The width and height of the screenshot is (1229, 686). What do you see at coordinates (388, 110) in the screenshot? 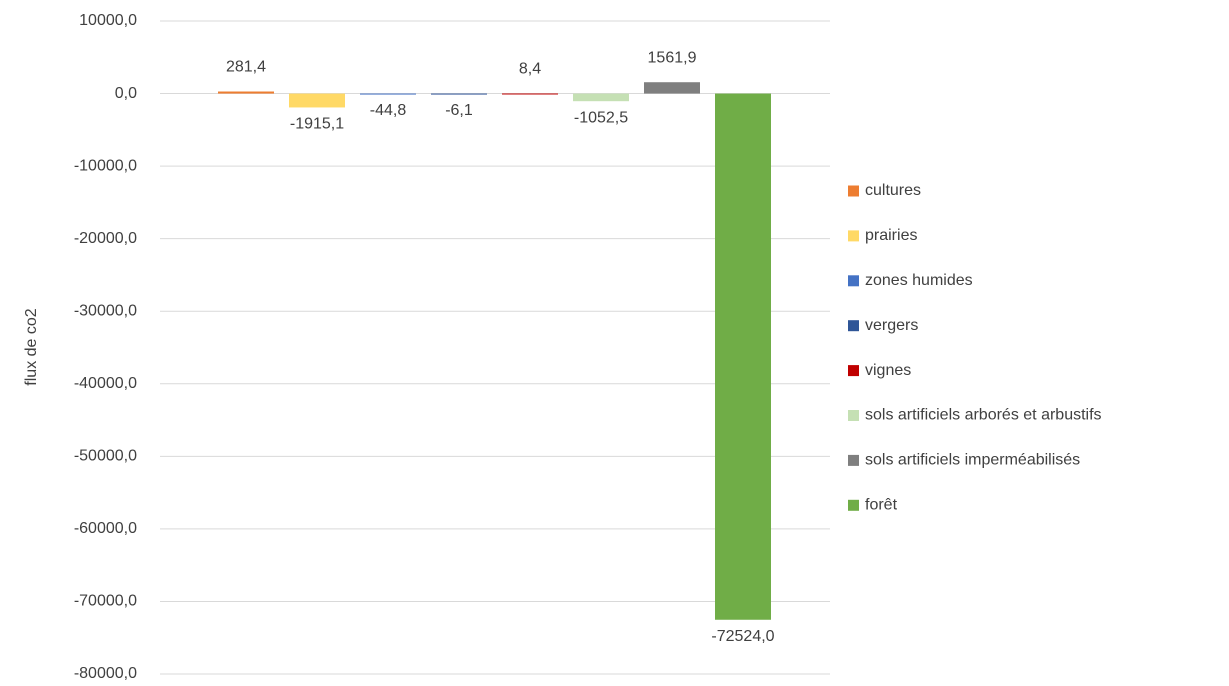
I see `value-label: -44,8` at bounding box center [388, 110].